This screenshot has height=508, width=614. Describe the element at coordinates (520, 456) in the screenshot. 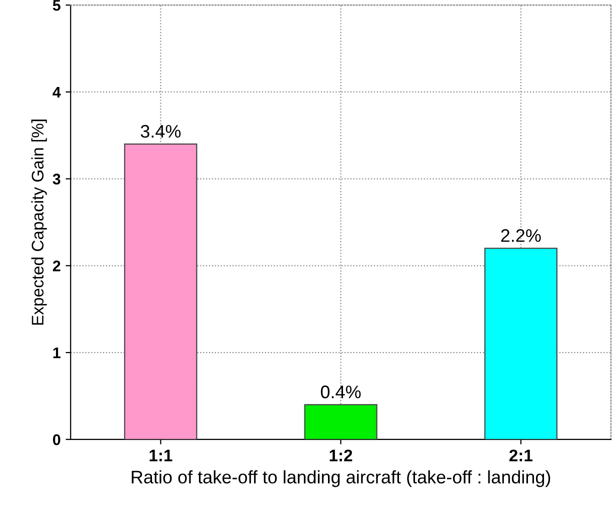

I see `x-tick-label: 2:1` at that location.